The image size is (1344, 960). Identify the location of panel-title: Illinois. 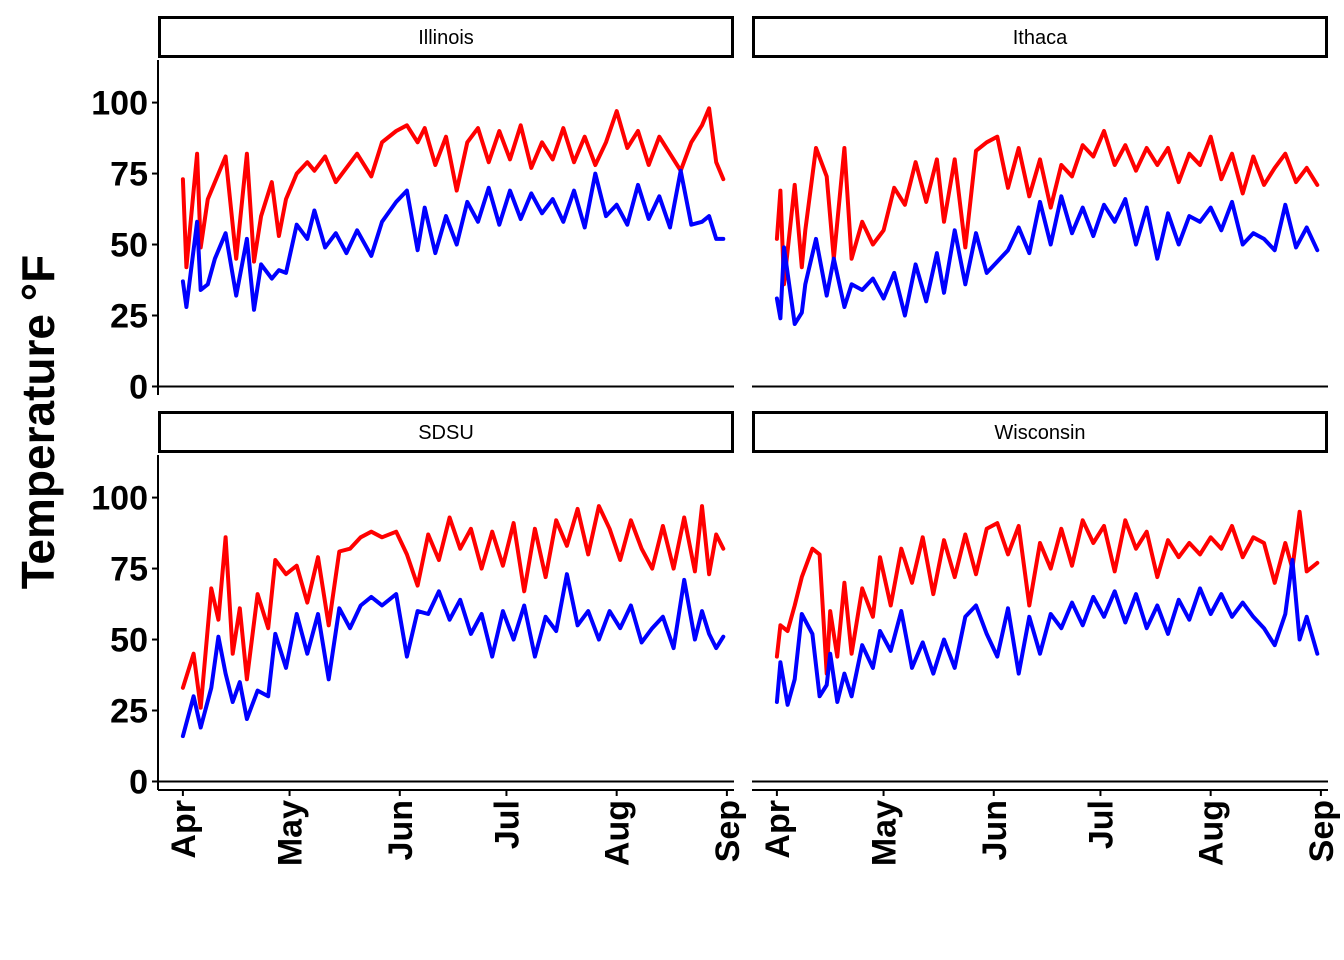
(446, 38).